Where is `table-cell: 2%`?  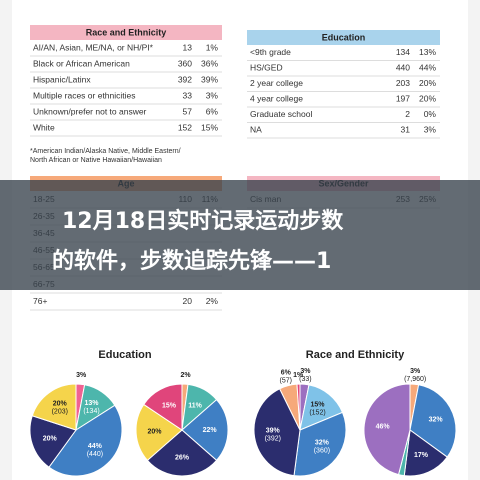 table-cell: 2% is located at coordinates (212, 301).